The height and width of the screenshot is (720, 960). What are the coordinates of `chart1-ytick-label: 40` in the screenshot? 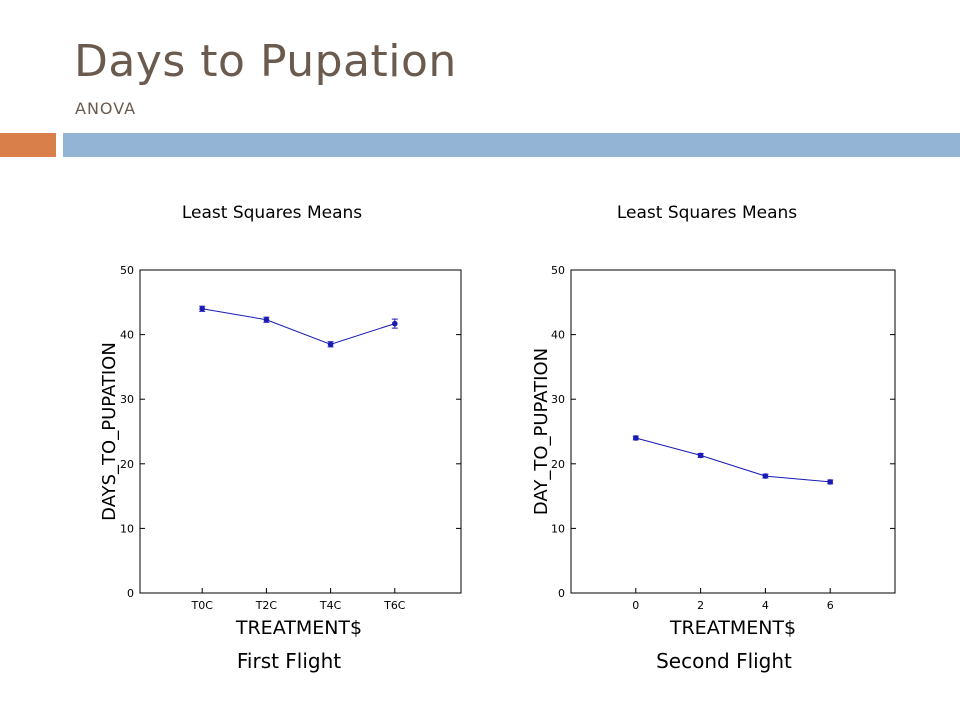 It's located at (127, 335).